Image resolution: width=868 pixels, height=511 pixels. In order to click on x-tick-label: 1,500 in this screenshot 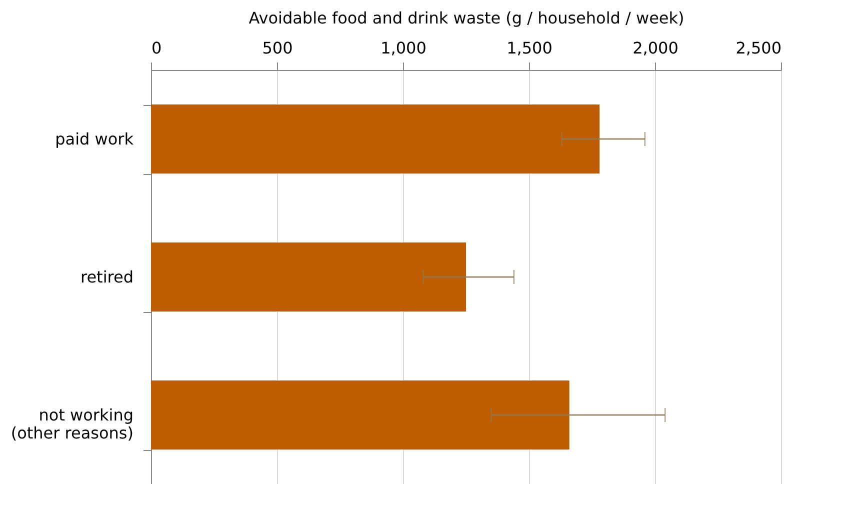, I will do `click(529, 48)`.